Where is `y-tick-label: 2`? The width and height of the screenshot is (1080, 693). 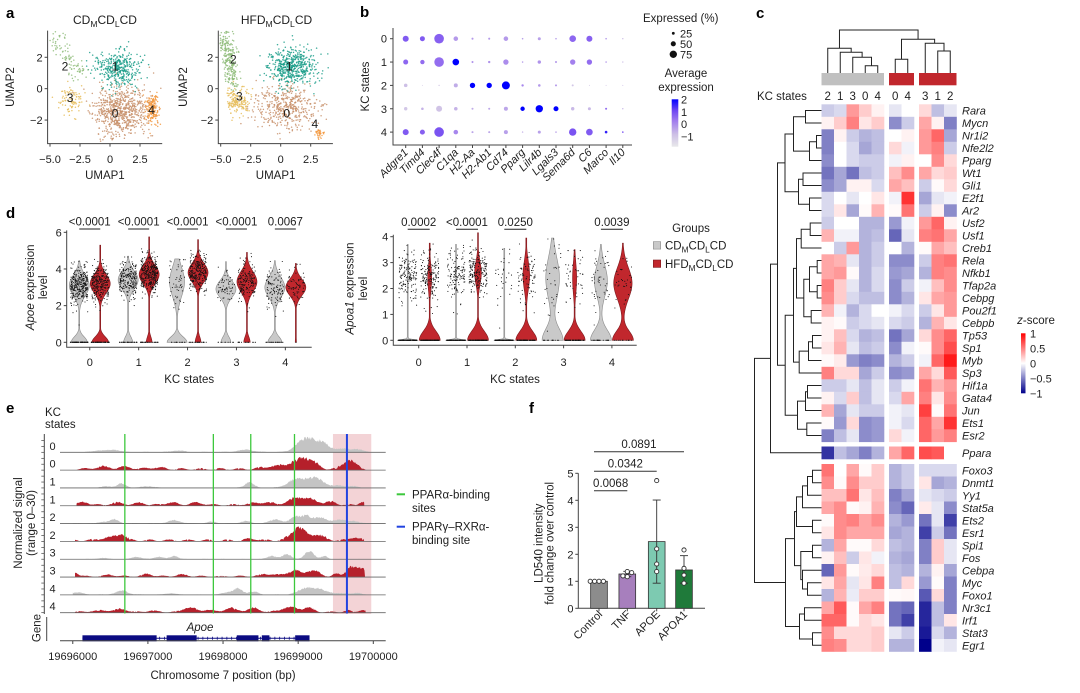
y-tick-label: 2 is located at coordinates (39, 58).